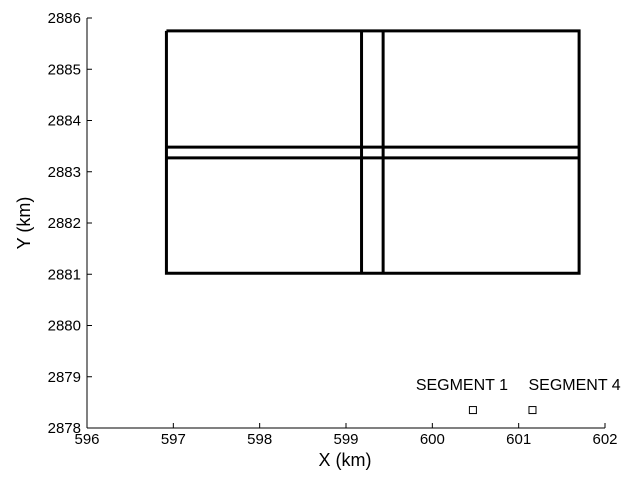 The height and width of the screenshot is (477, 635). Describe the element at coordinates (345, 439) in the screenshot. I see `x-tick-label: 599` at that location.